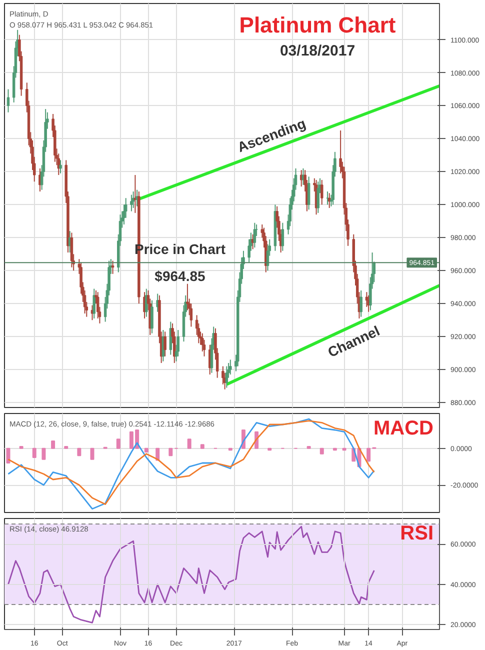 This screenshot has width=485, height=650. Describe the element at coordinates (318, 51) in the screenshot. I see `text: 03/18/2017` at that location.